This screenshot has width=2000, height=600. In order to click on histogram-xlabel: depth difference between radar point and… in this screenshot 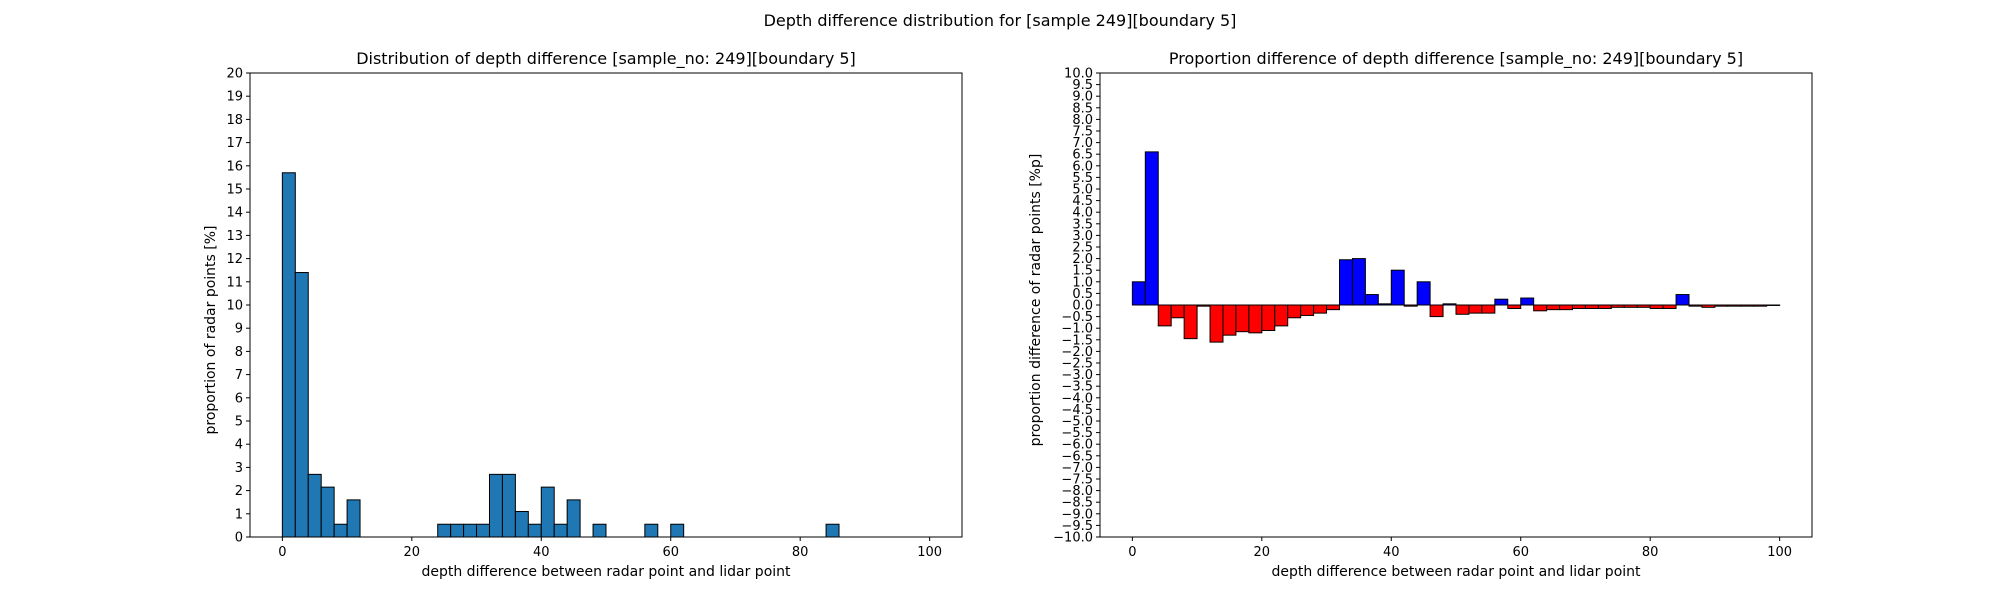, I will do `click(606, 572)`.